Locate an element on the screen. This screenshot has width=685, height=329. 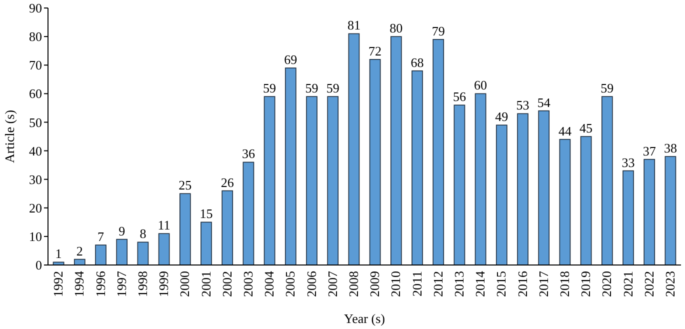
data-label: 7 is located at coordinates (101, 236).